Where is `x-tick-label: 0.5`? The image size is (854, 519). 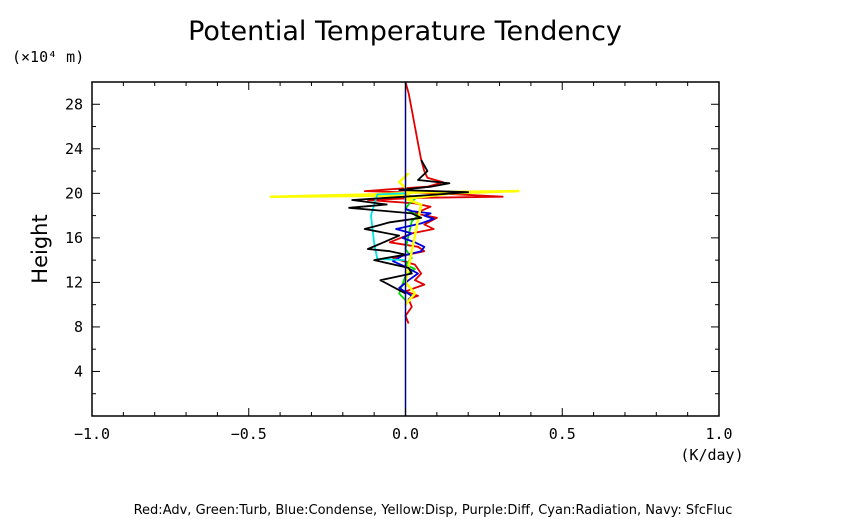
x-tick-label: 0.5 is located at coordinates (562, 434).